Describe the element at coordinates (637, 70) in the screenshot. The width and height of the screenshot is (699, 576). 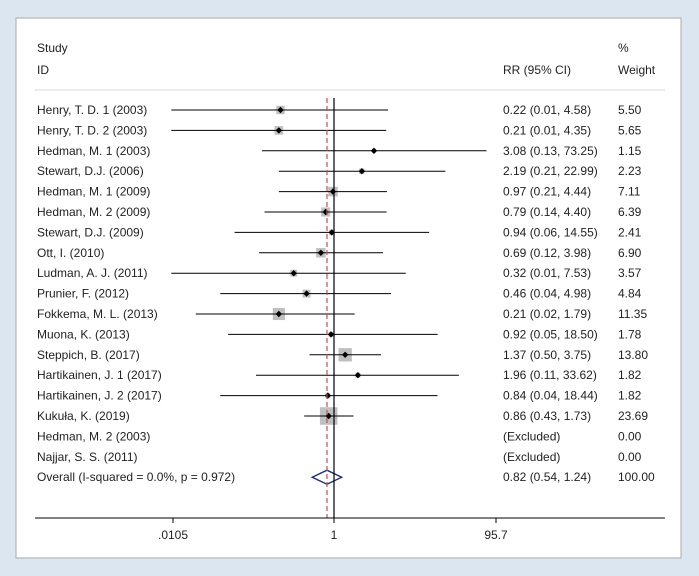
I see `header-weight: Weight` at that location.